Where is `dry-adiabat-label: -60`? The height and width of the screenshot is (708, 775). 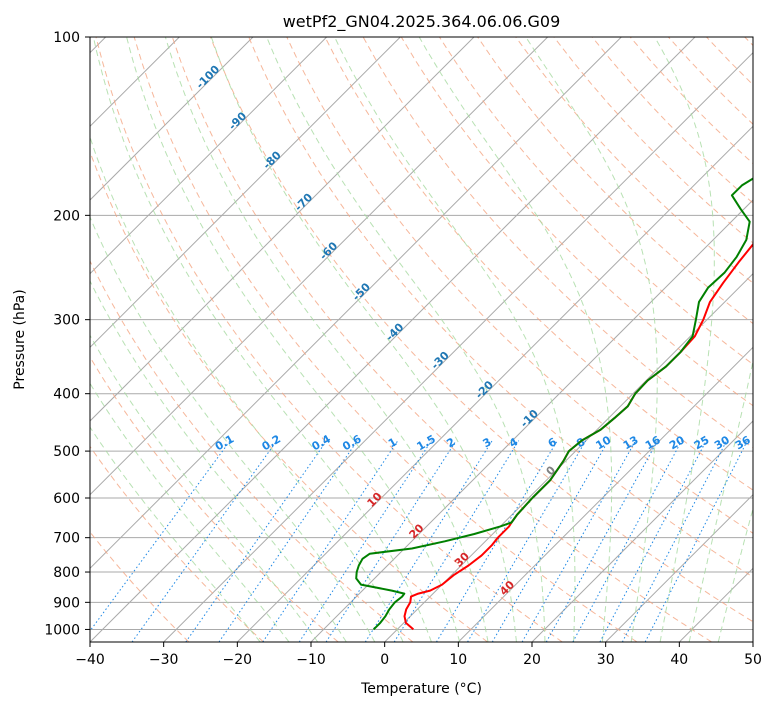 dry-adiabat-label: -60 is located at coordinates (328, 250).